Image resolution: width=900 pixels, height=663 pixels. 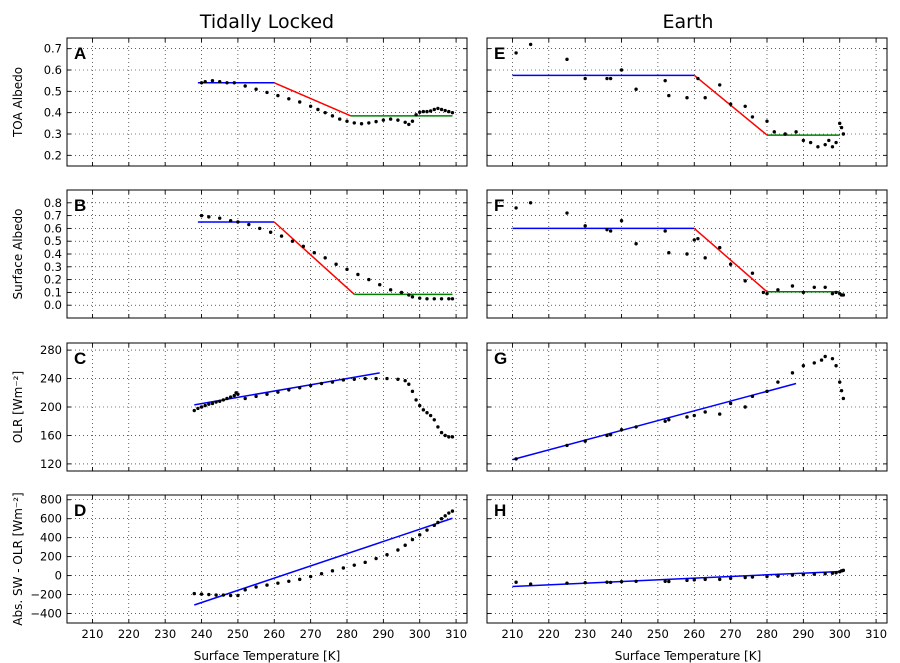 What do you see at coordinates (383, 634) in the screenshot?
I see `x-tick-label: 290` at bounding box center [383, 634].